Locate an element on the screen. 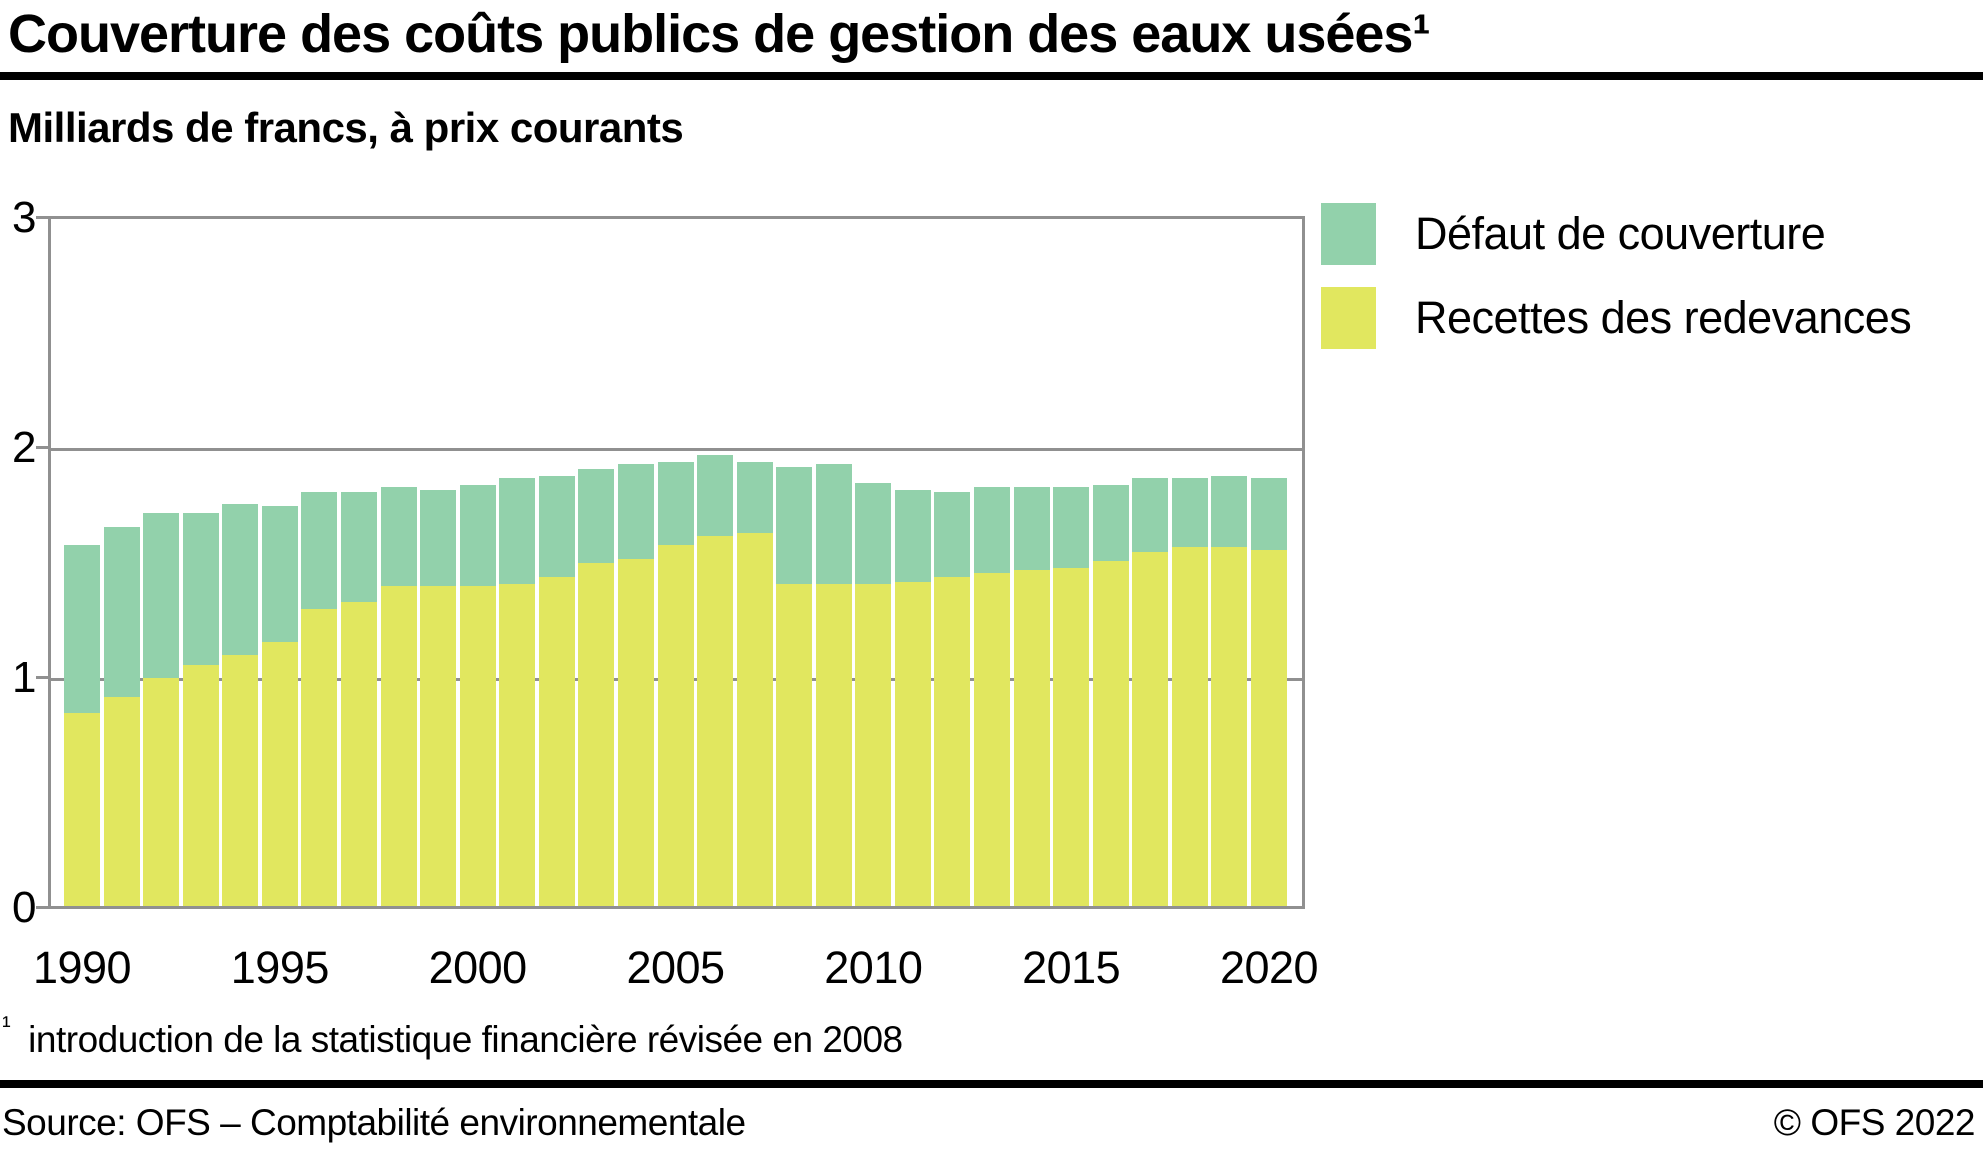  bar-2015 is located at coordinates (1071, 696).